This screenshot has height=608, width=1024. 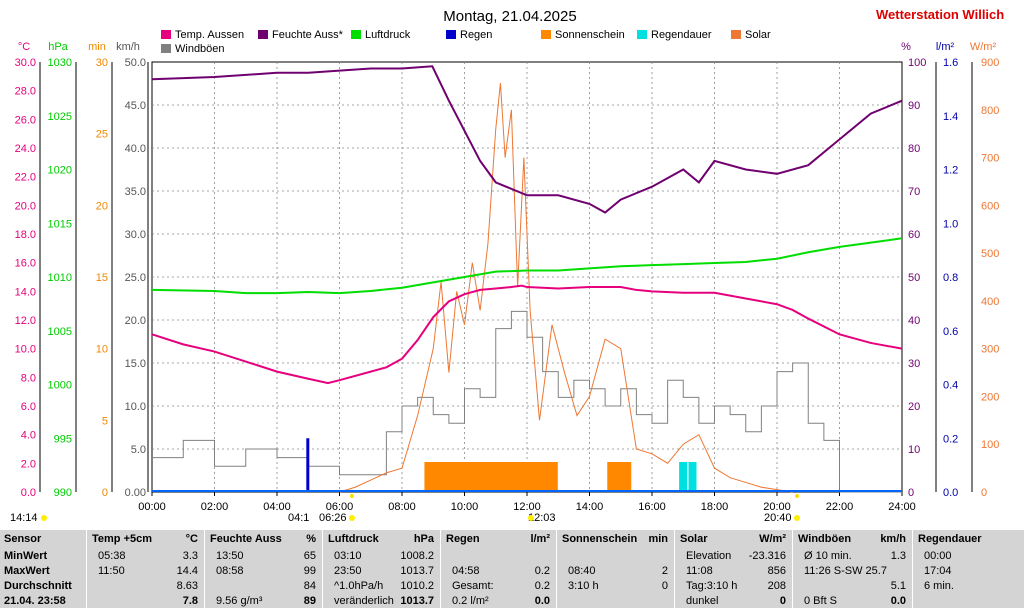 What do you see at coordinates (25, 120) in the screenshot?
I see `tick-label-temp: 26.0` at bounding box center [25, 120].